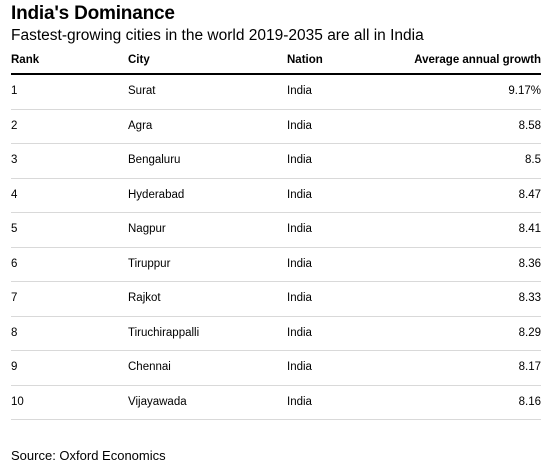 The height and width of the screenshot is (472, 550). What do you see at coordinates (276, 334) in the screenshot?
I see `table-row: 8 Tiruchirappalli India 8.29` at bounding box center [276, 334].